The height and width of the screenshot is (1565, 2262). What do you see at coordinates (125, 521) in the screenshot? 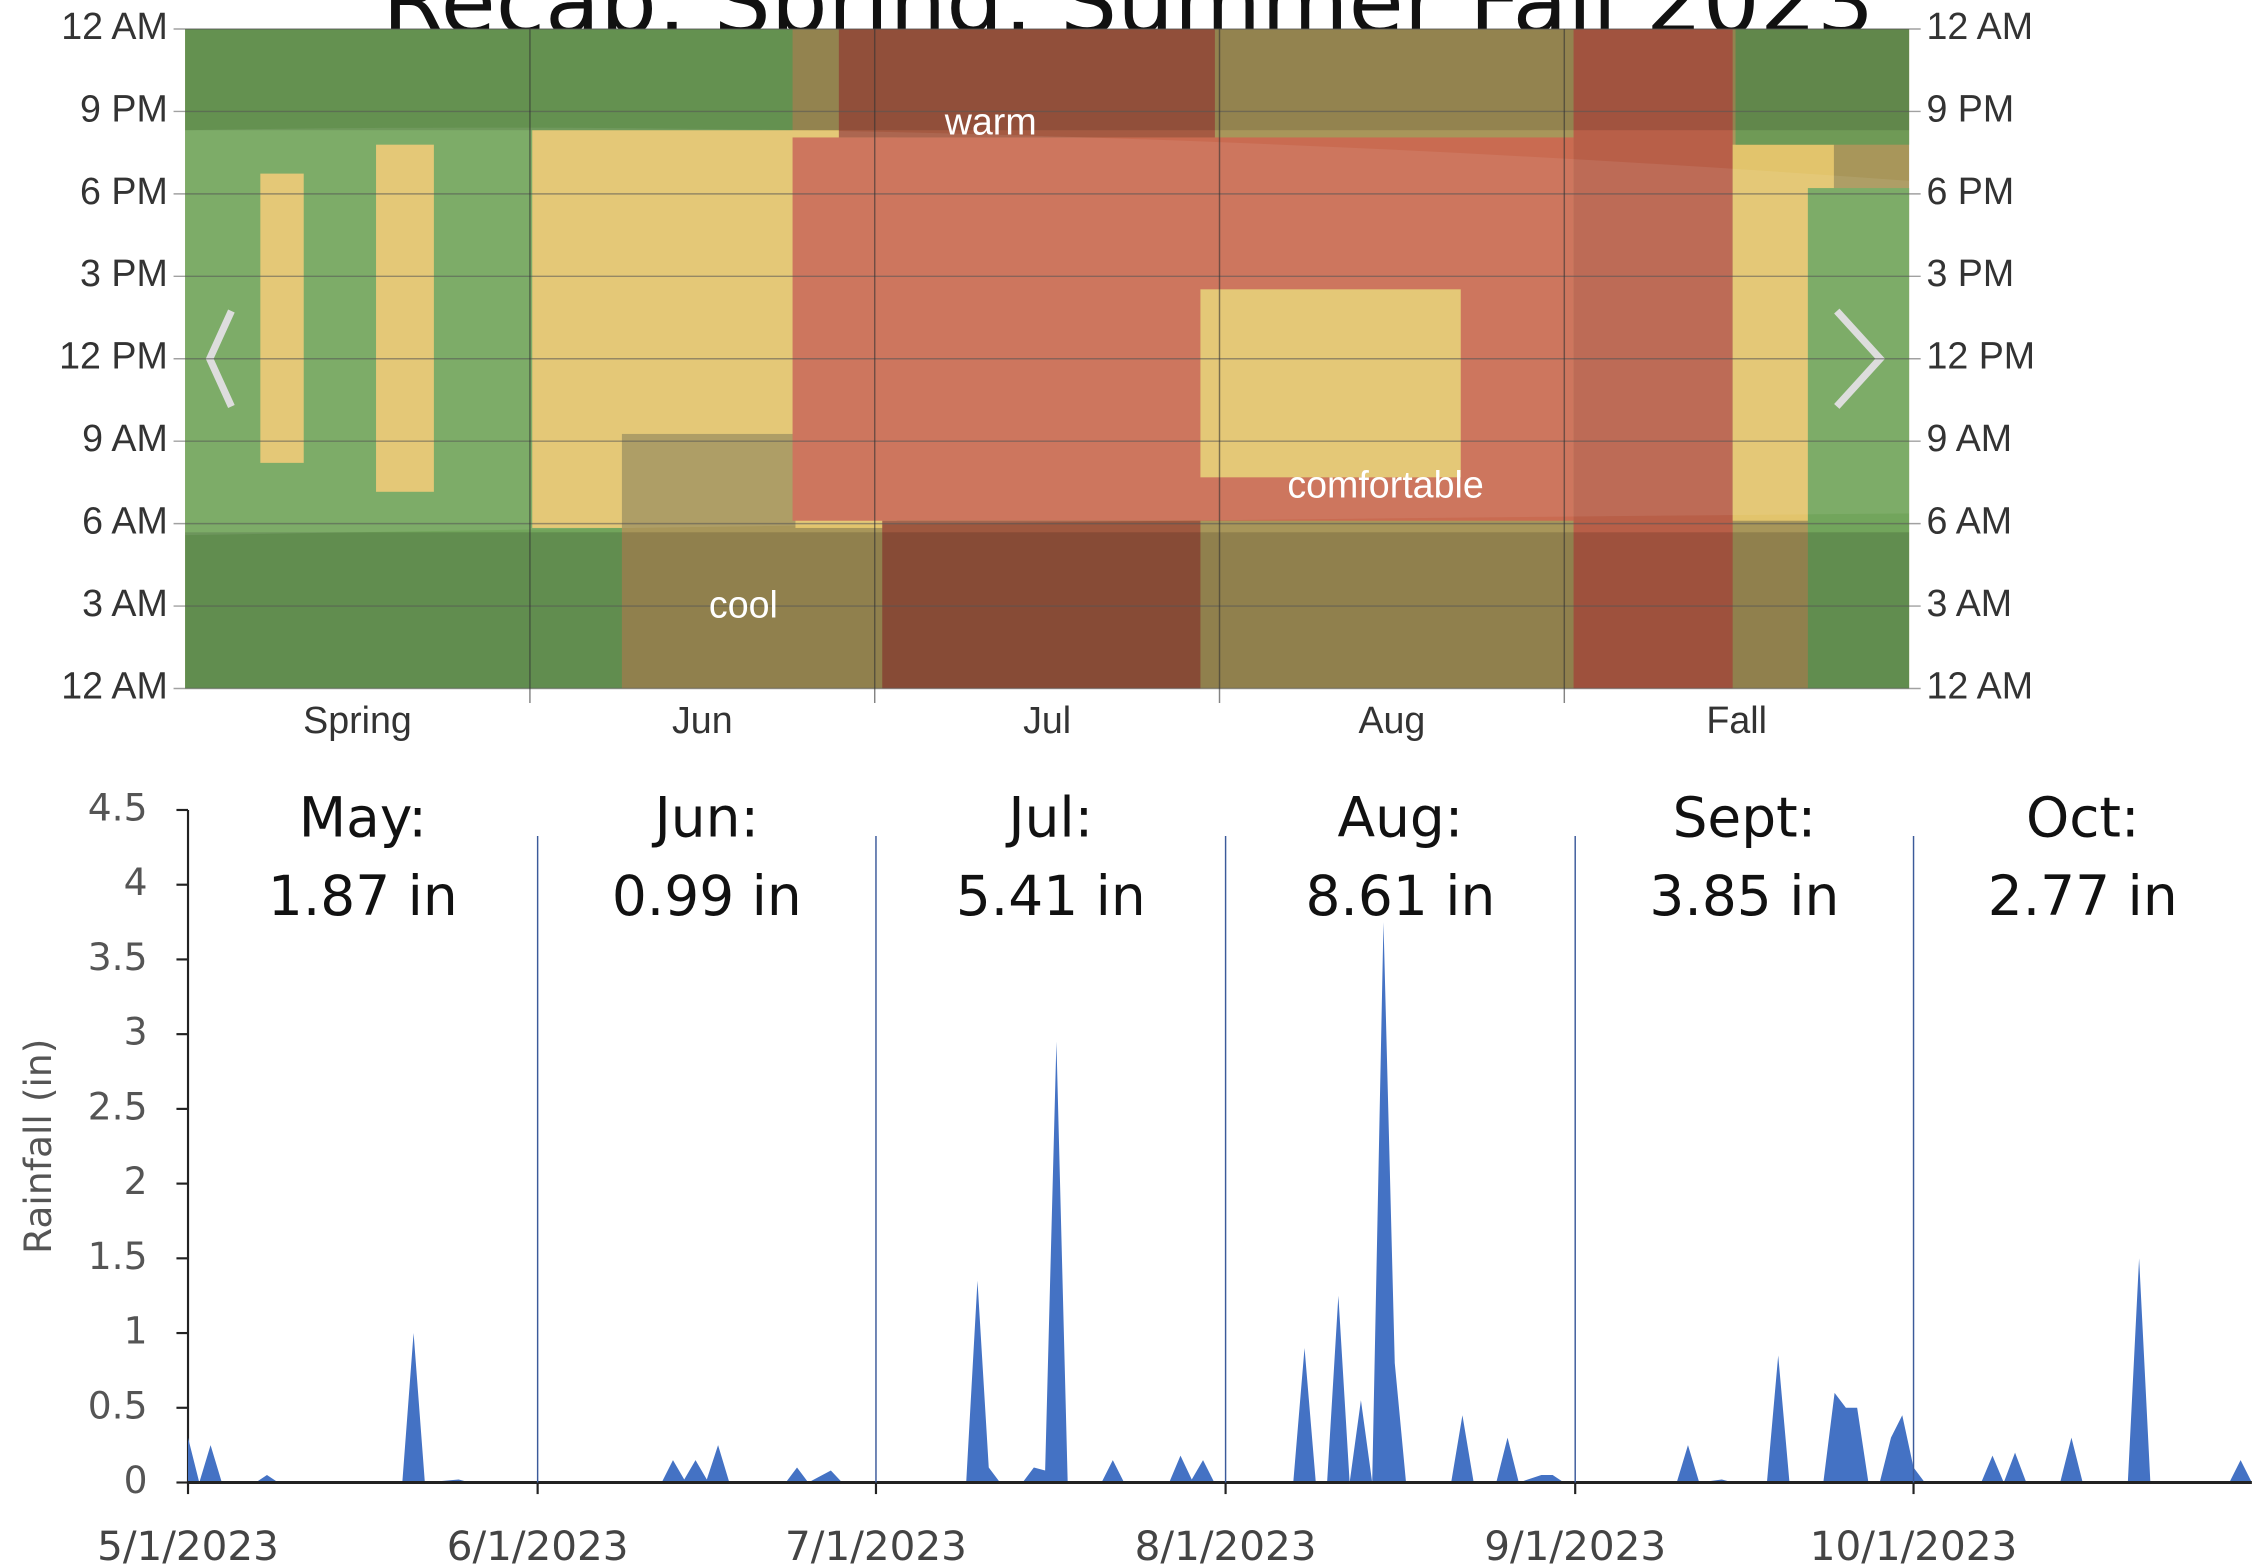
I see `y-tick-label: 6 AM` at bounding box center [125, 521].